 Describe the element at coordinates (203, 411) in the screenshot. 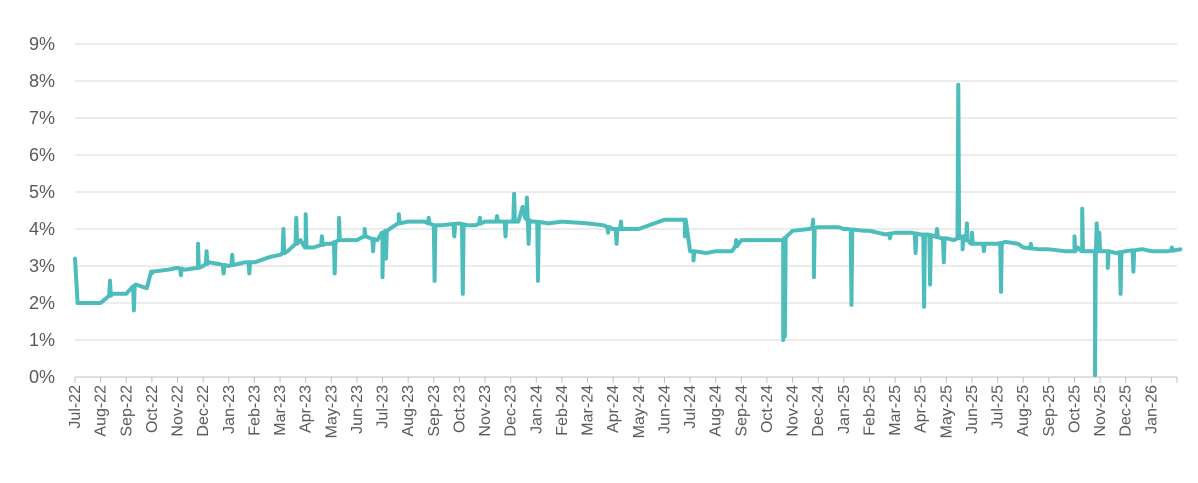

I see `x-tick-label: Dec-22` at that location.